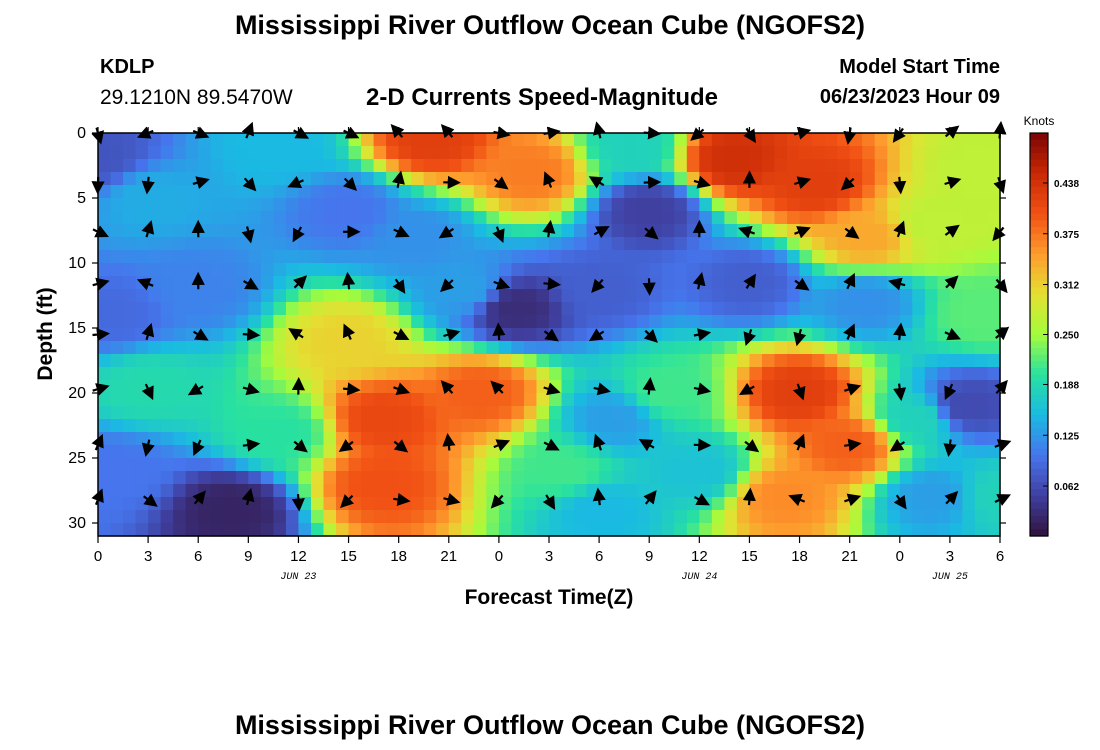 The height and width of the screenshot is (750, 1100). I want to click on colorbar-tick-label: 0.062, so click(1066, 487).